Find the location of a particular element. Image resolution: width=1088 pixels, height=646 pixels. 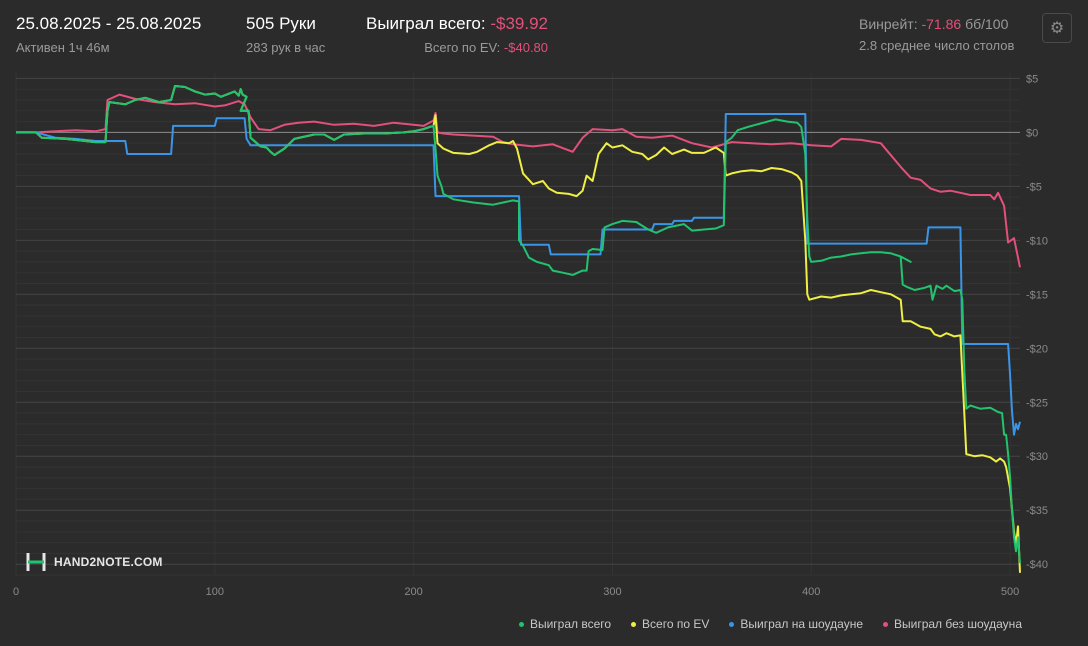

y-tick-label: -$10 is located at coordinates (1037, 241).